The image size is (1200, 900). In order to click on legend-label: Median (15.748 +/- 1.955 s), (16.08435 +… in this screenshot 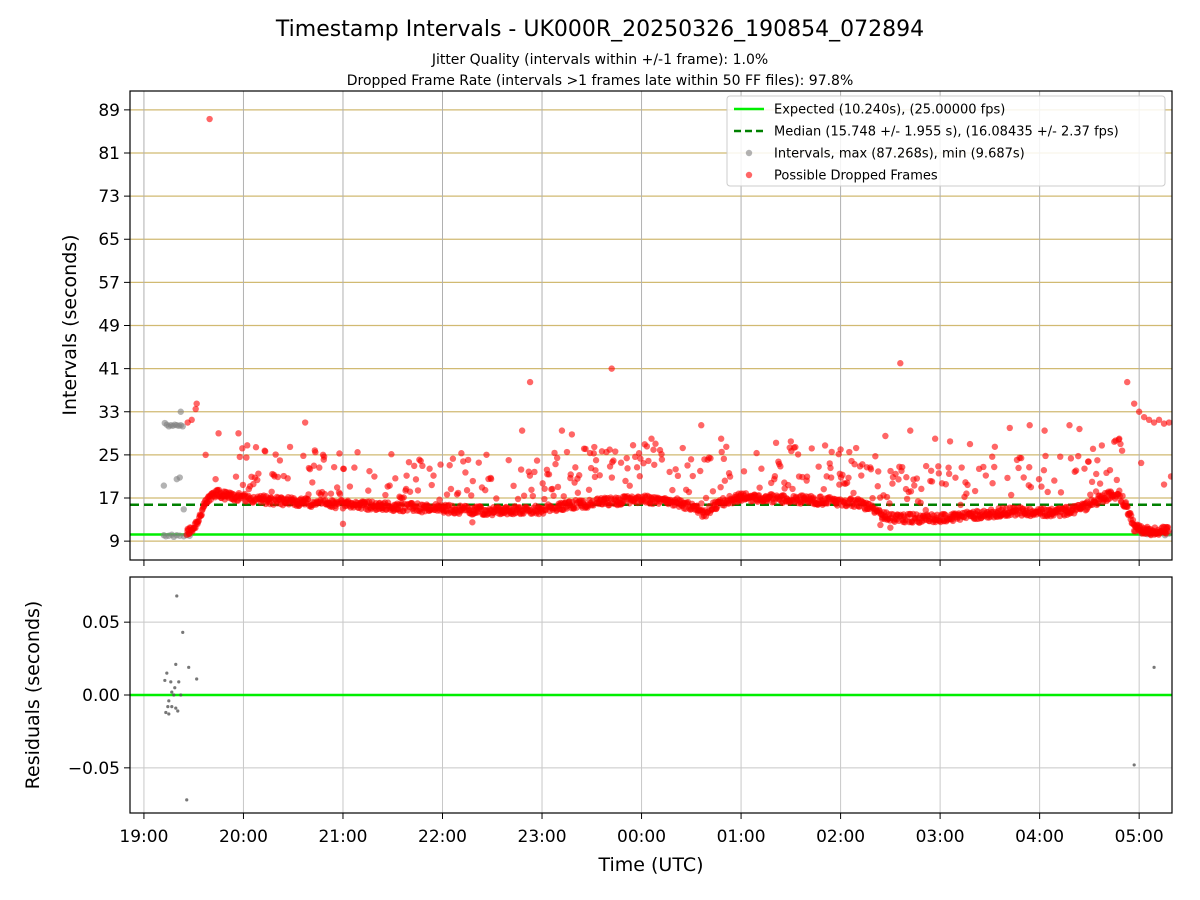, I will do `click(946, 132)`.